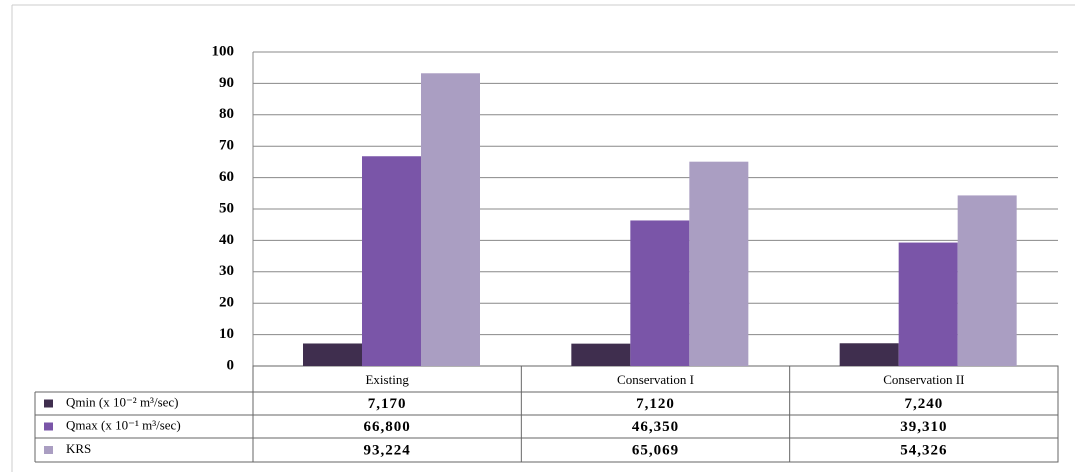  What do you see at coordinates (655, 379) in the screenshot?
I see `x-tick-label: Conservation I` at bounding box center [655, 379].